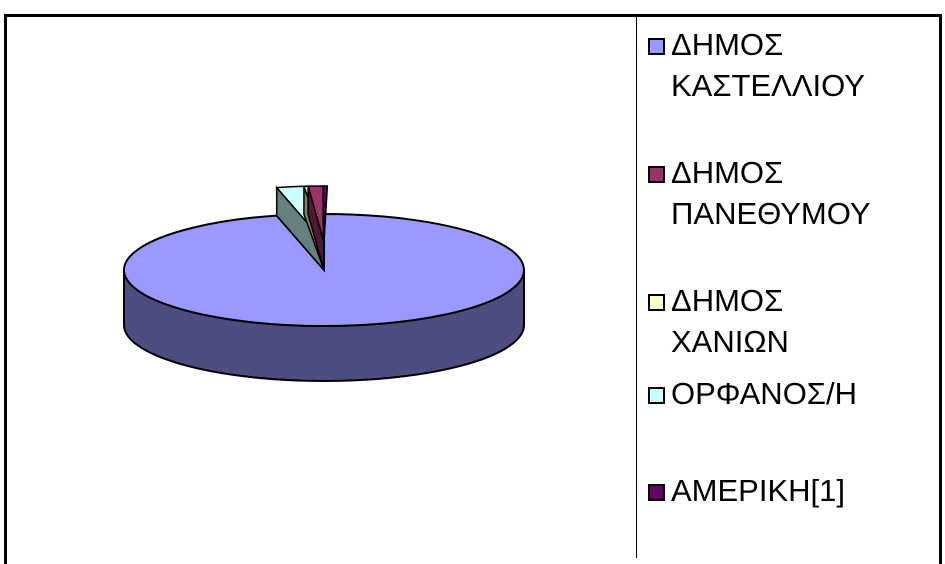 This screenshot has width=945, height=564. What do you see at coordinates (771, 193) in the screenshot?
I see `legend-label-panethymou: ΔΗΜΟΣ ΠΑΝΕΘΥΜΟΥ` at bounding box center [771, 193].